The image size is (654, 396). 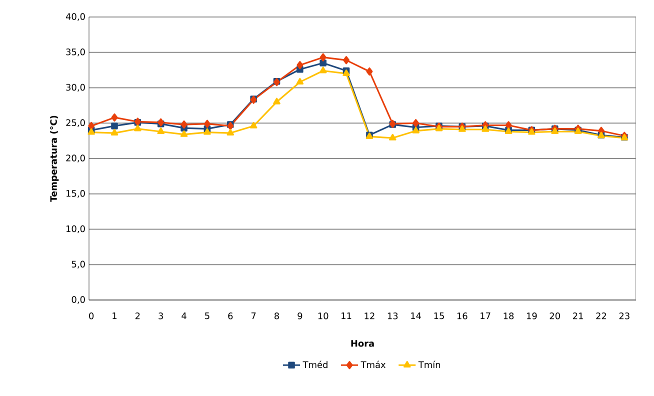 I want to click on legend-label: Tmáx, so click(x=373, y=364).